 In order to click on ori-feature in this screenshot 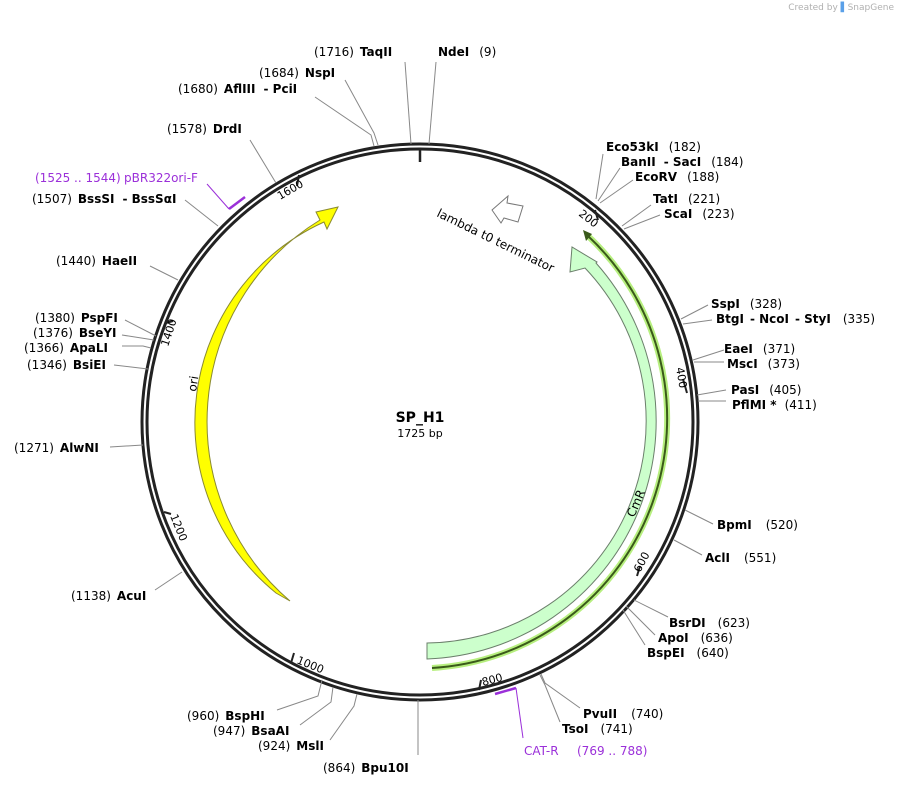, I will do `click(266, 404)`.